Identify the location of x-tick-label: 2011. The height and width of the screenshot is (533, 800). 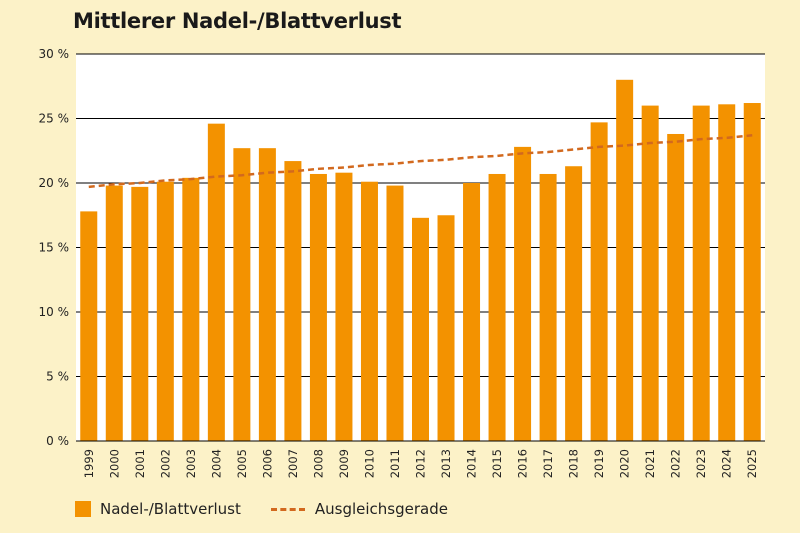
(395, 463).